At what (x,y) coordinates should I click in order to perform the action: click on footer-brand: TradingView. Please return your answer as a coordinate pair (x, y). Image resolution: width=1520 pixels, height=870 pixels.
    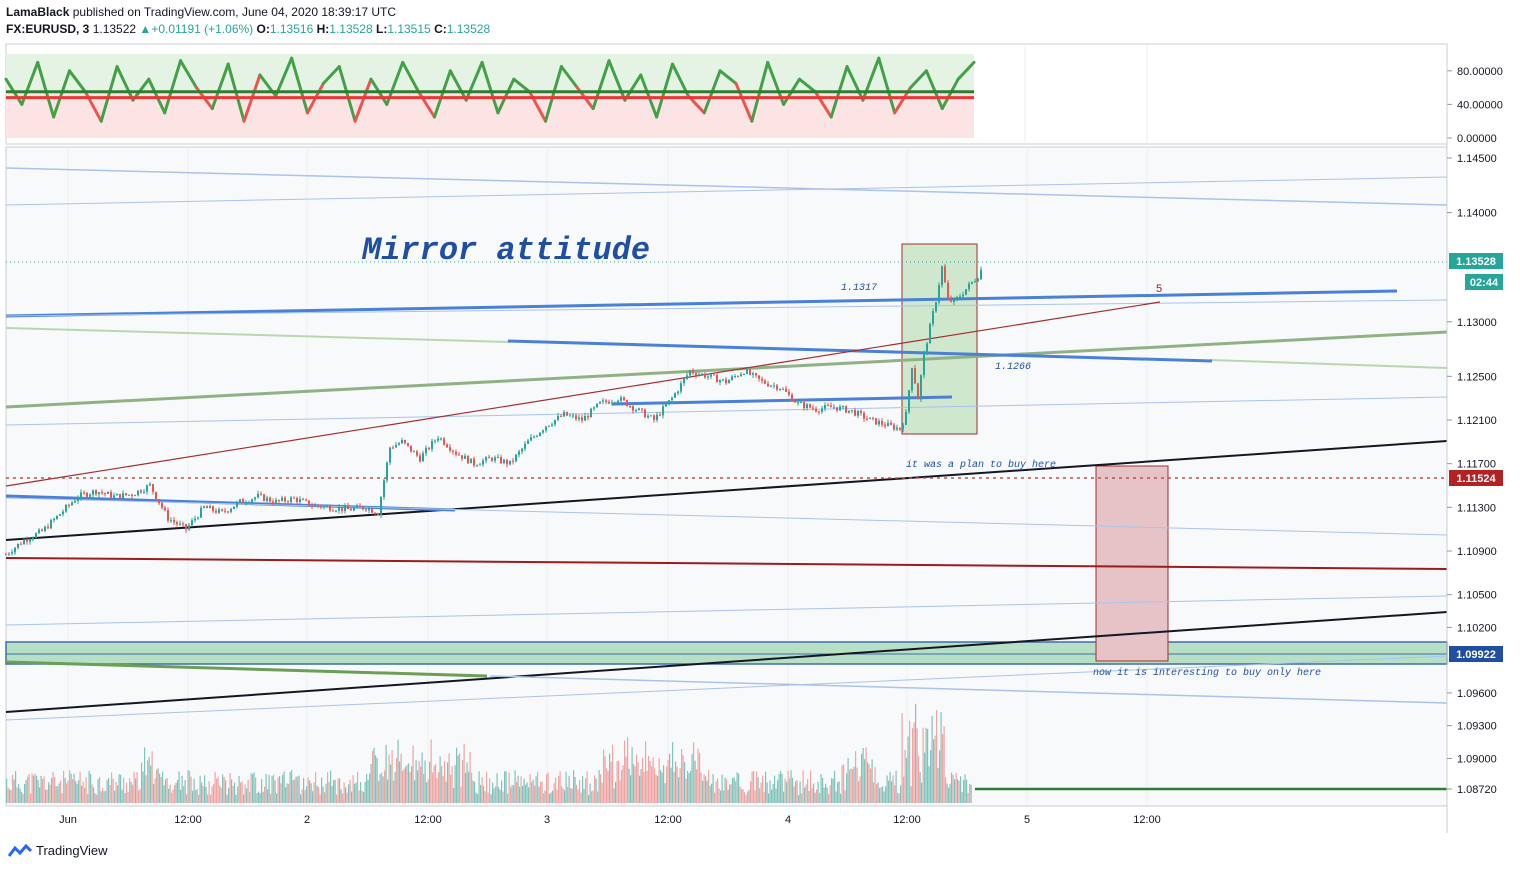
    Looking at the image, I should click on (58, 850).